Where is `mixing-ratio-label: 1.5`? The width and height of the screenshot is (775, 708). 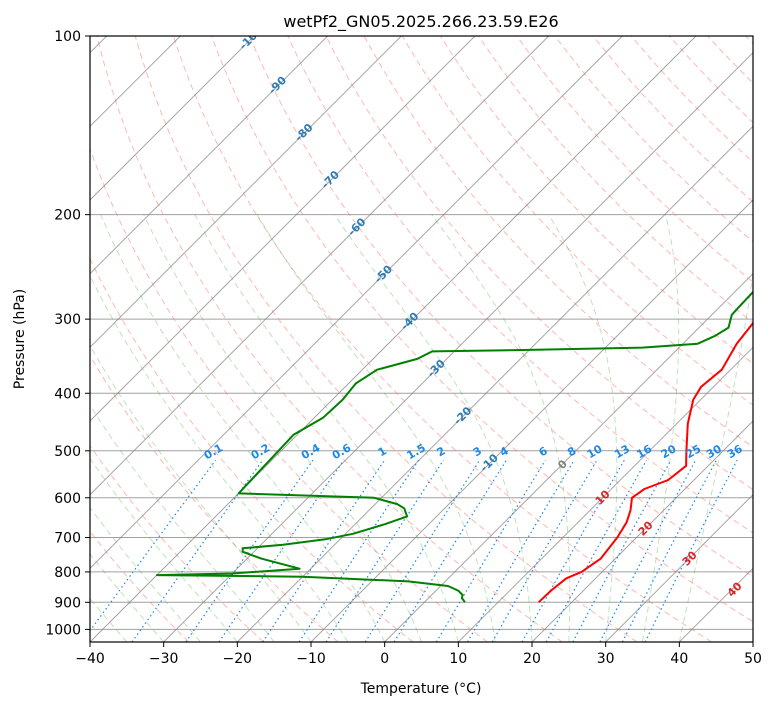
mixing-ratio-label: 1.5 is located at coordinates (416, 451).